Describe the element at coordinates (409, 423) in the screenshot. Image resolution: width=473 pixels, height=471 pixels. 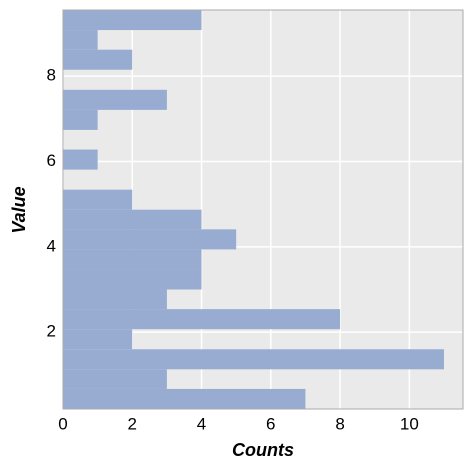
I see `x-tick-label: 10` at that location.